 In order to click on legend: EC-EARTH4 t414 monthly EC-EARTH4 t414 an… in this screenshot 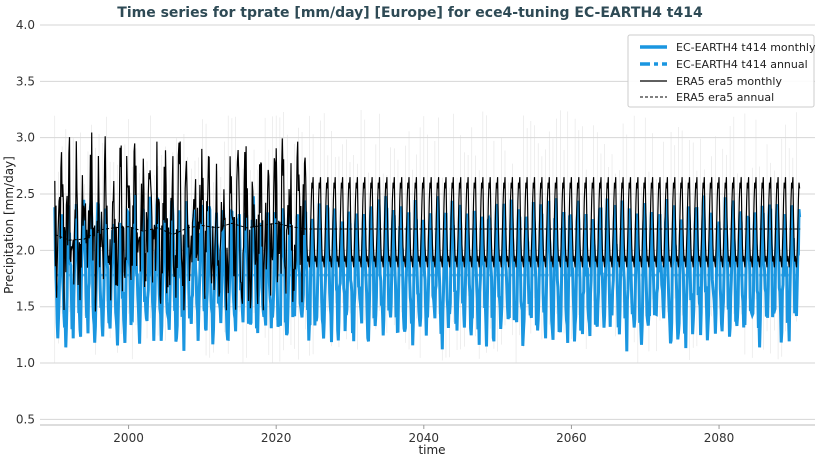, I will do `click(721, 71)`.